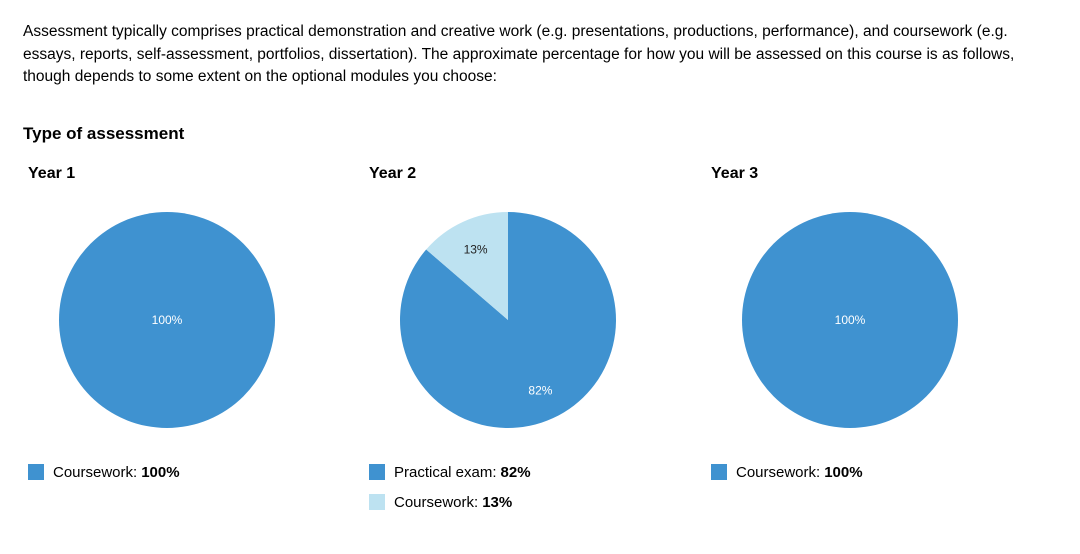 Image resolution: width=1080 pixels, height=554 pixels. I want to click on year-1-legend: Coursework: 100%, so click(104, 472).